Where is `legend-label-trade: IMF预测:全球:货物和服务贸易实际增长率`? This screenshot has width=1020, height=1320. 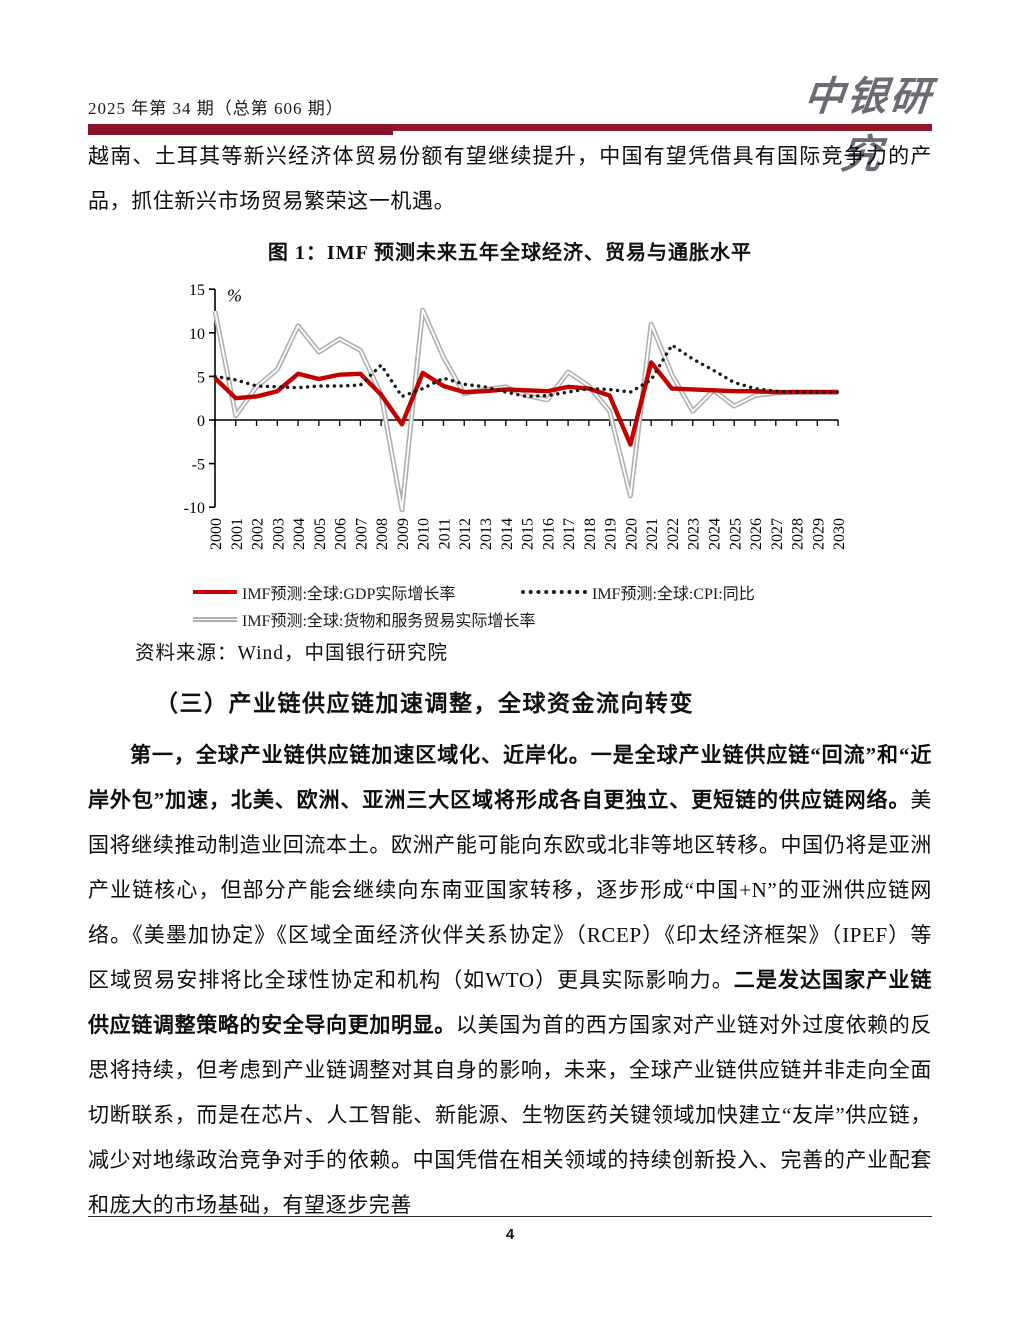 legend-label-trade: IMF预测:全球:货物和服务贸易实际增长率 is located at coordinates (389, 621).